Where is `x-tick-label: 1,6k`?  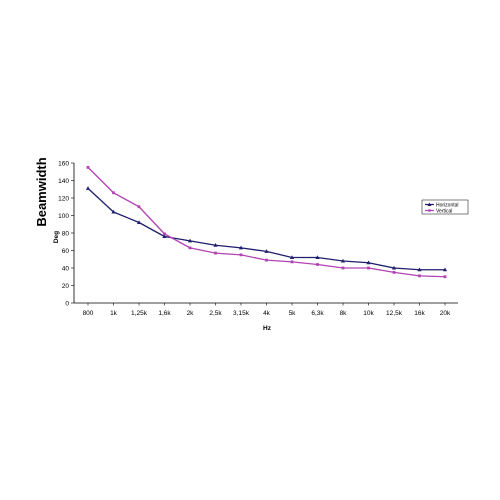 x-tick-label: 1,6k is located at coordinates (164, 313).